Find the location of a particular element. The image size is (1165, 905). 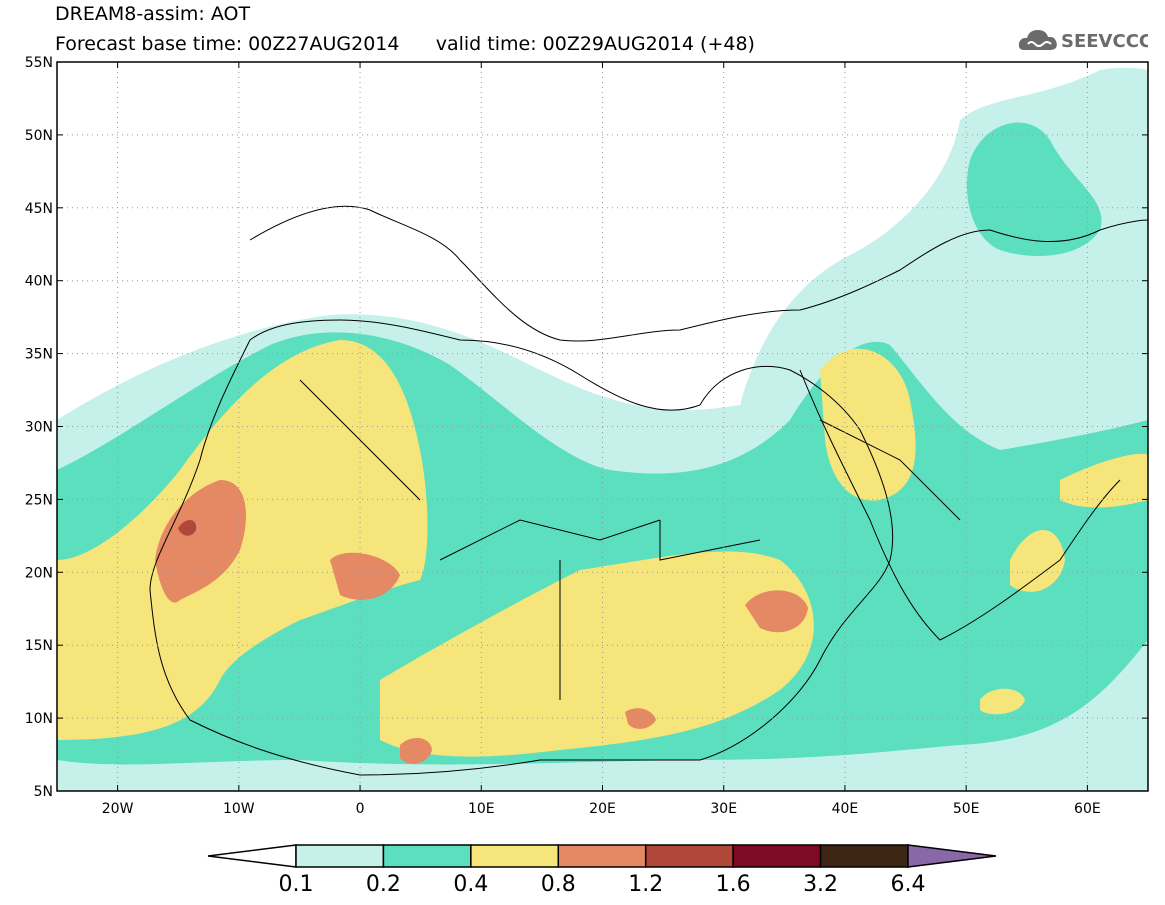

lon-label: 20E is located at coordinates (602, 809).